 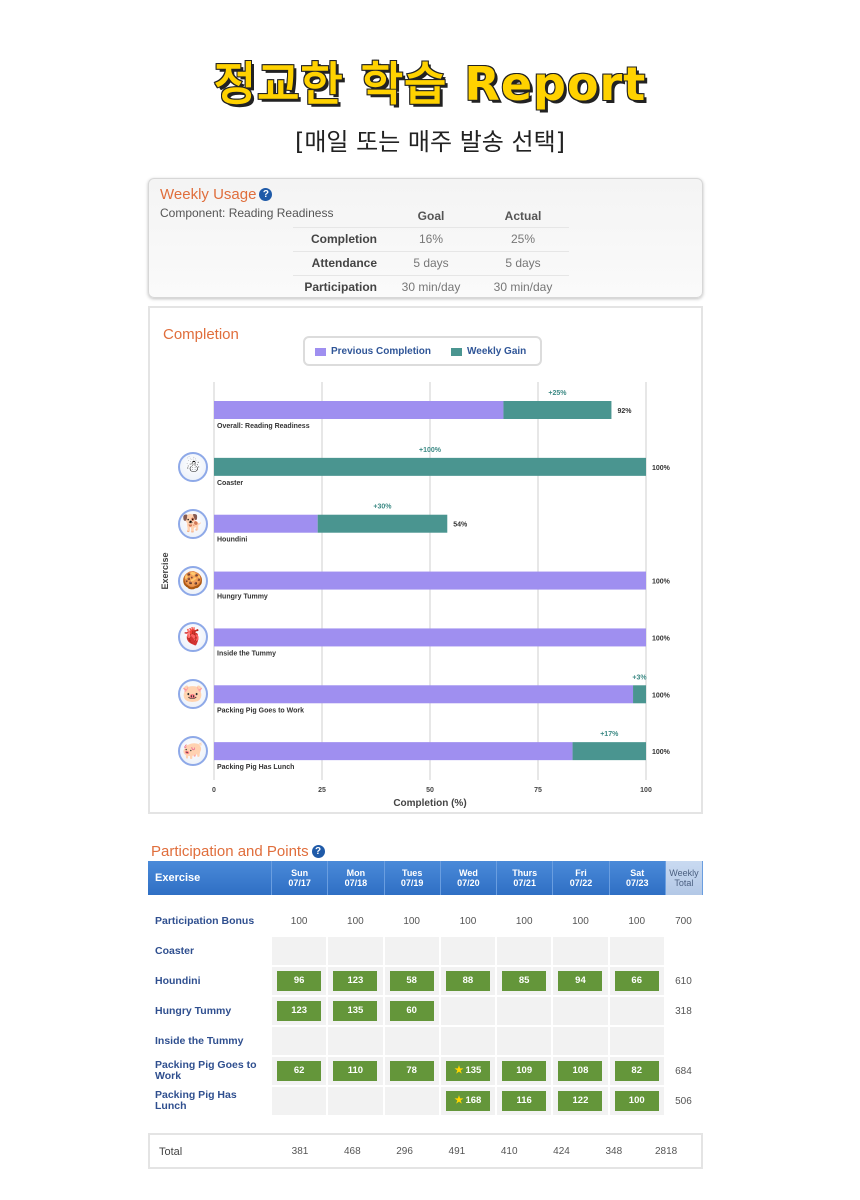 I want to click on coaster-icon: ☃, so click(x=193, y=467).